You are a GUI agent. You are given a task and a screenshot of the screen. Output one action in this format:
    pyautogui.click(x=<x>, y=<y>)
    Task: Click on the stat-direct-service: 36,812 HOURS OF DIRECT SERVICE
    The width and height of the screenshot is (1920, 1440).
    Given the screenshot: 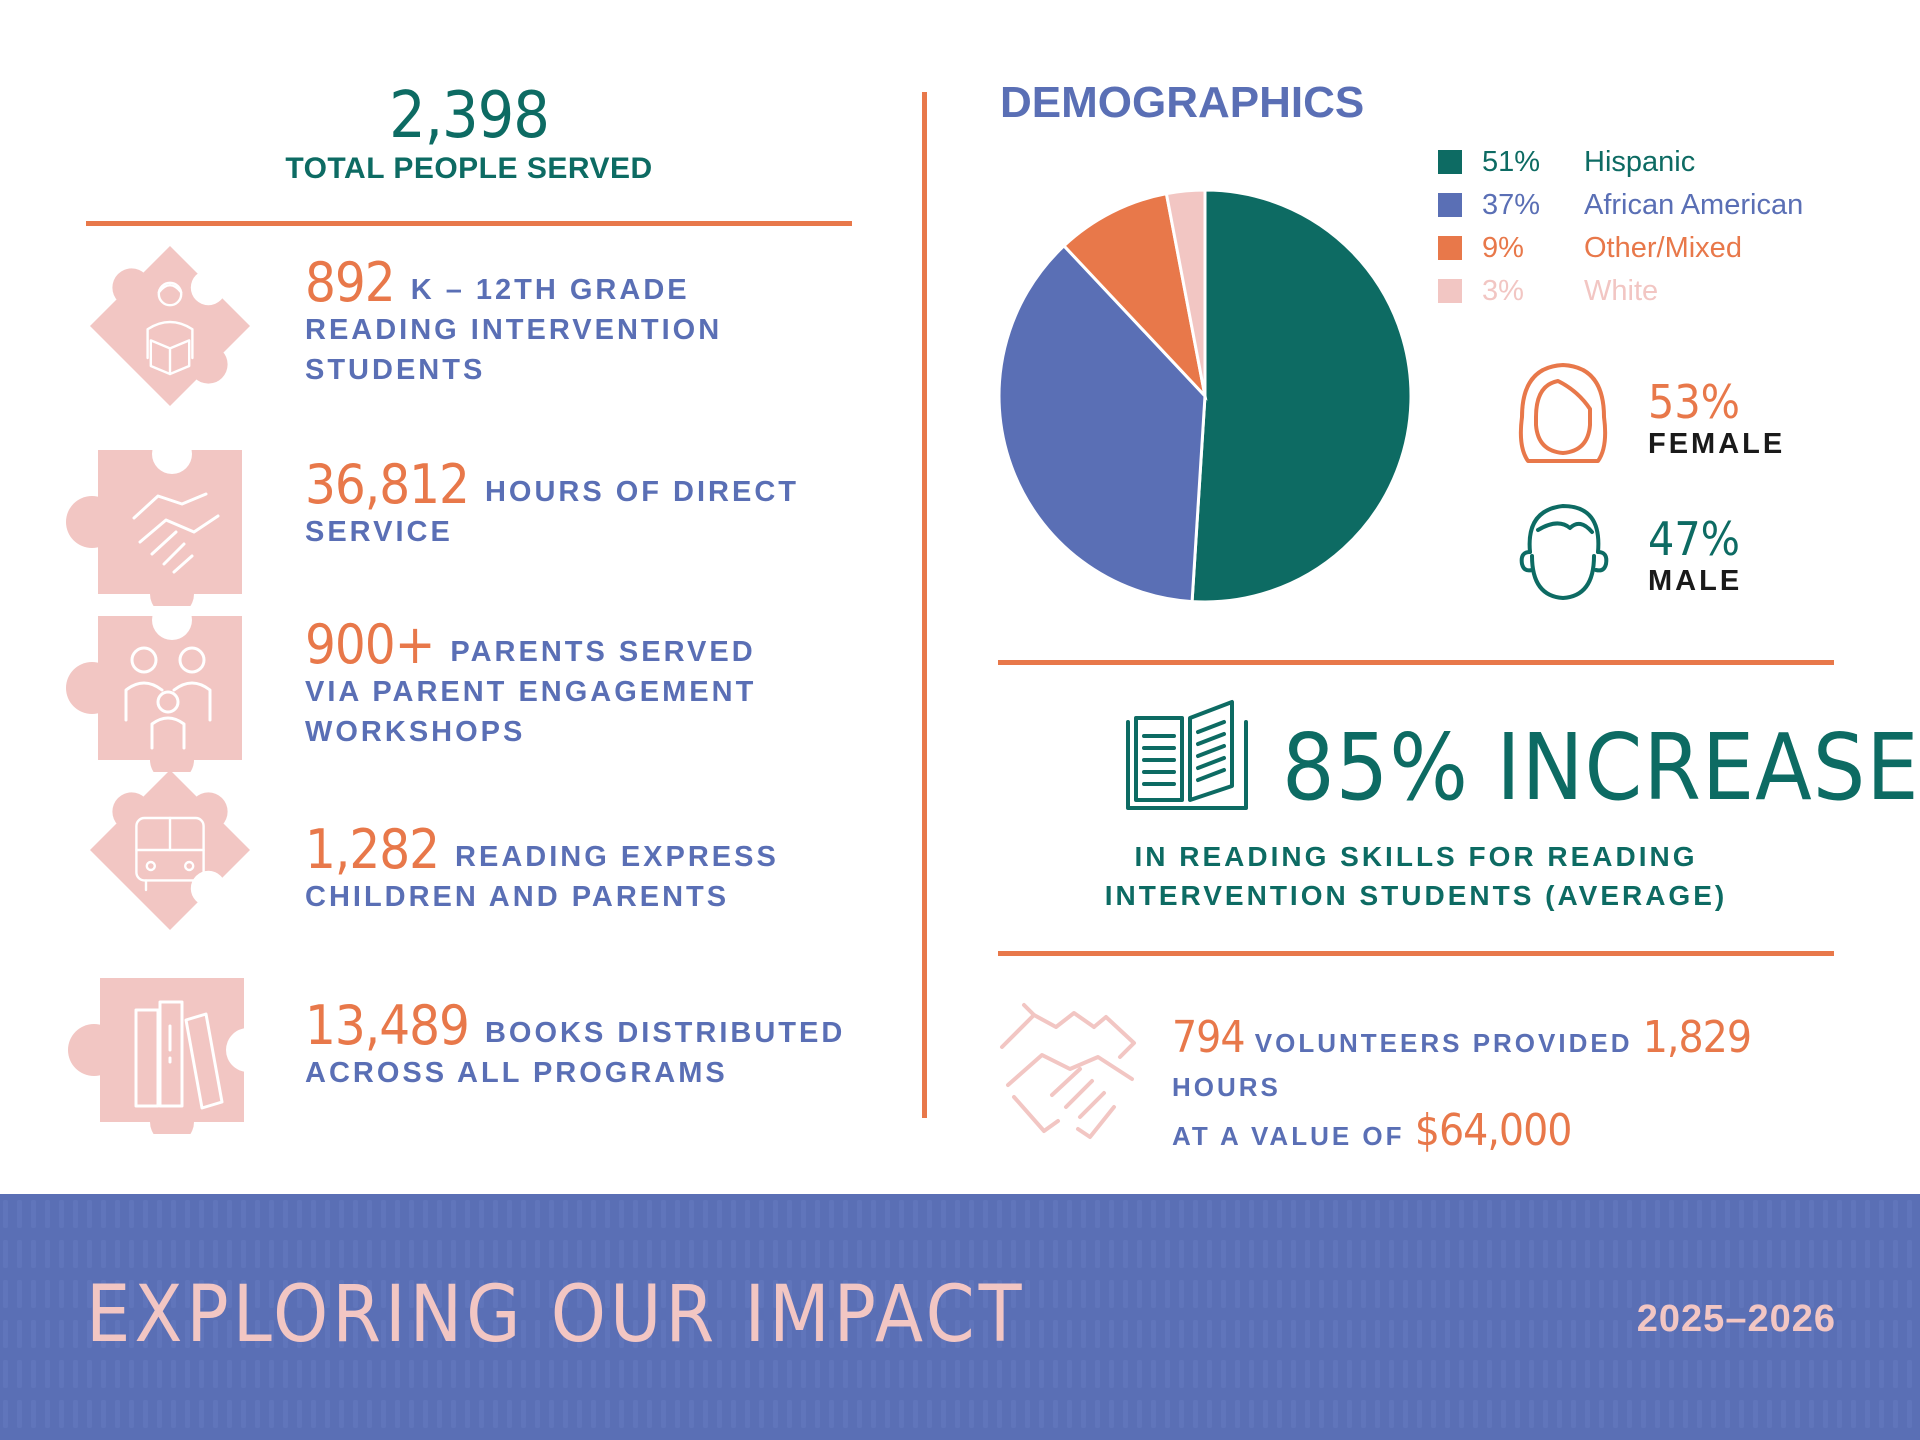 What is the action you would take?
    pyautogui.click(x=585, y=505)
    